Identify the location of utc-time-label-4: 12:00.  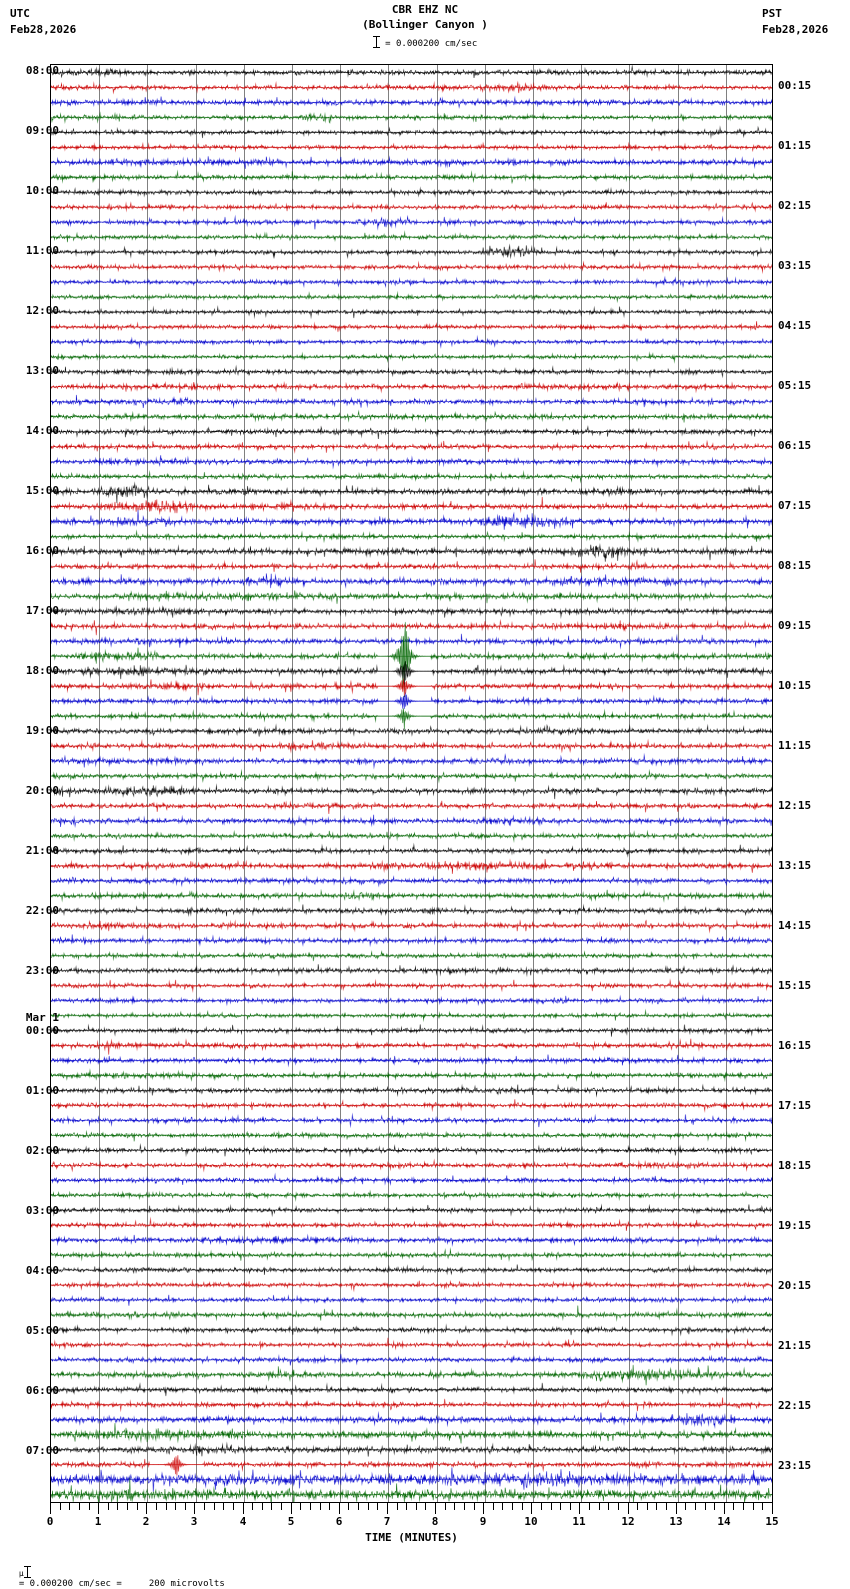
(42, 311).